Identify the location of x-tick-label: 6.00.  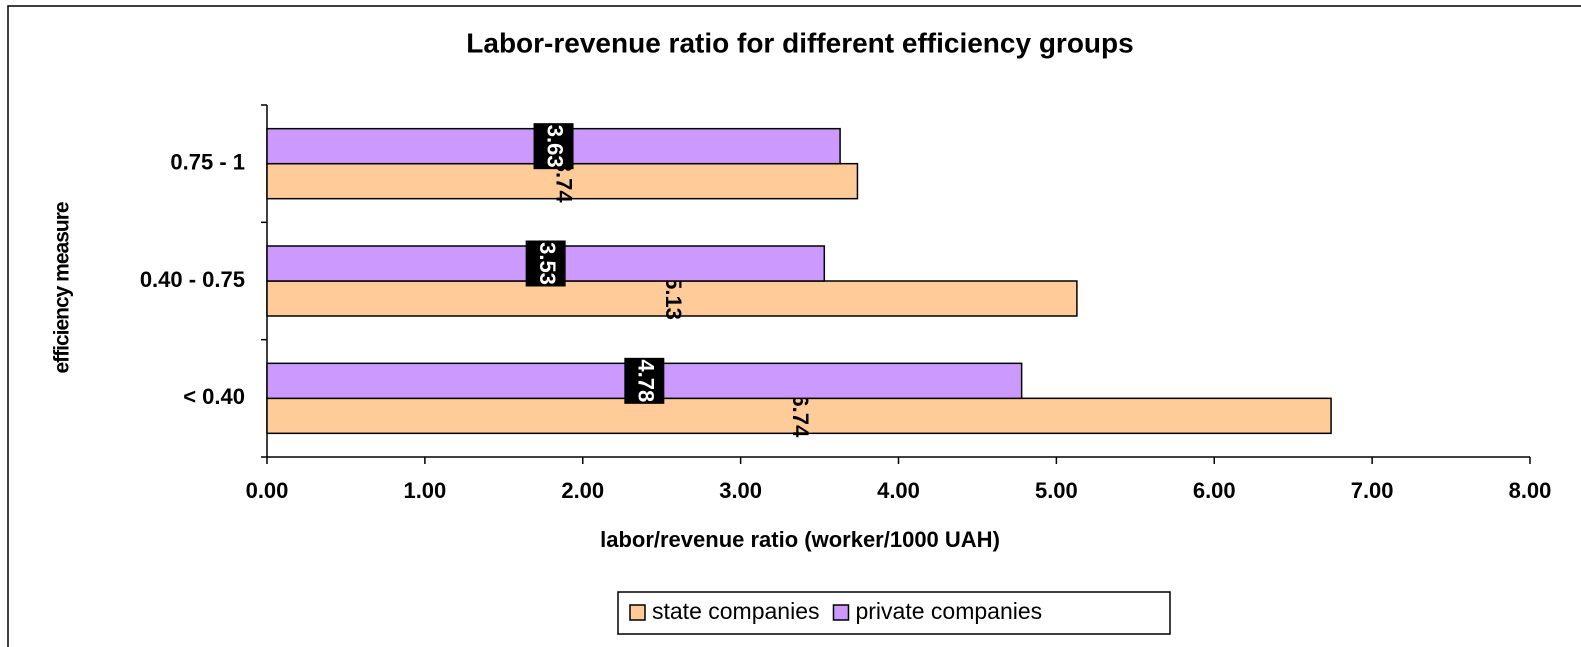
(1214, 490).